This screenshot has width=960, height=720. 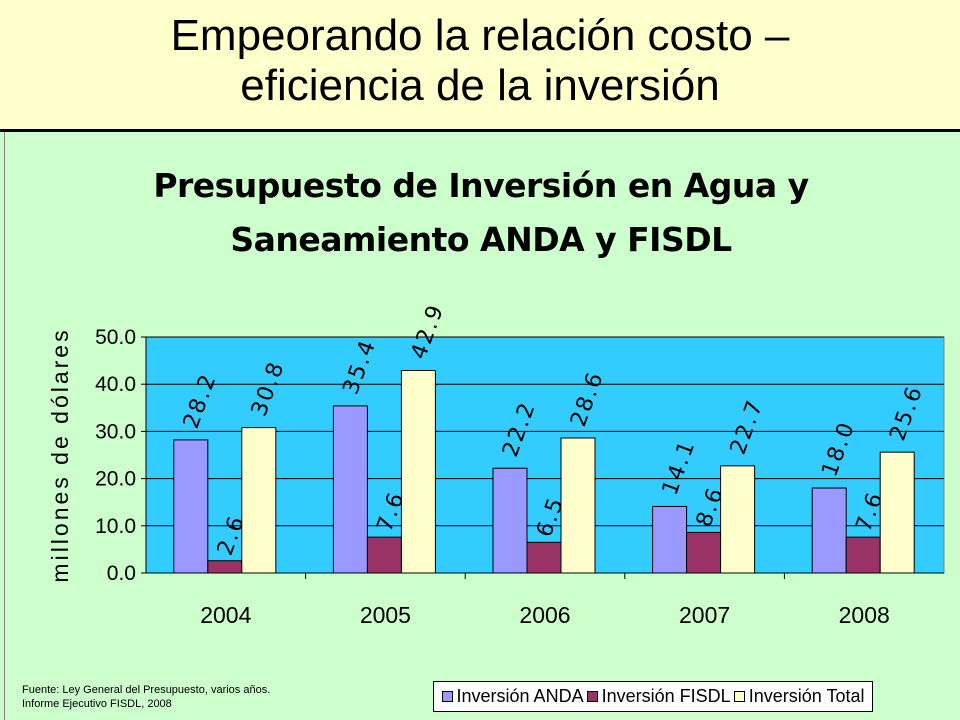 I want to click on y-axis-label: millones de dólares, so click(x=60, y=454).